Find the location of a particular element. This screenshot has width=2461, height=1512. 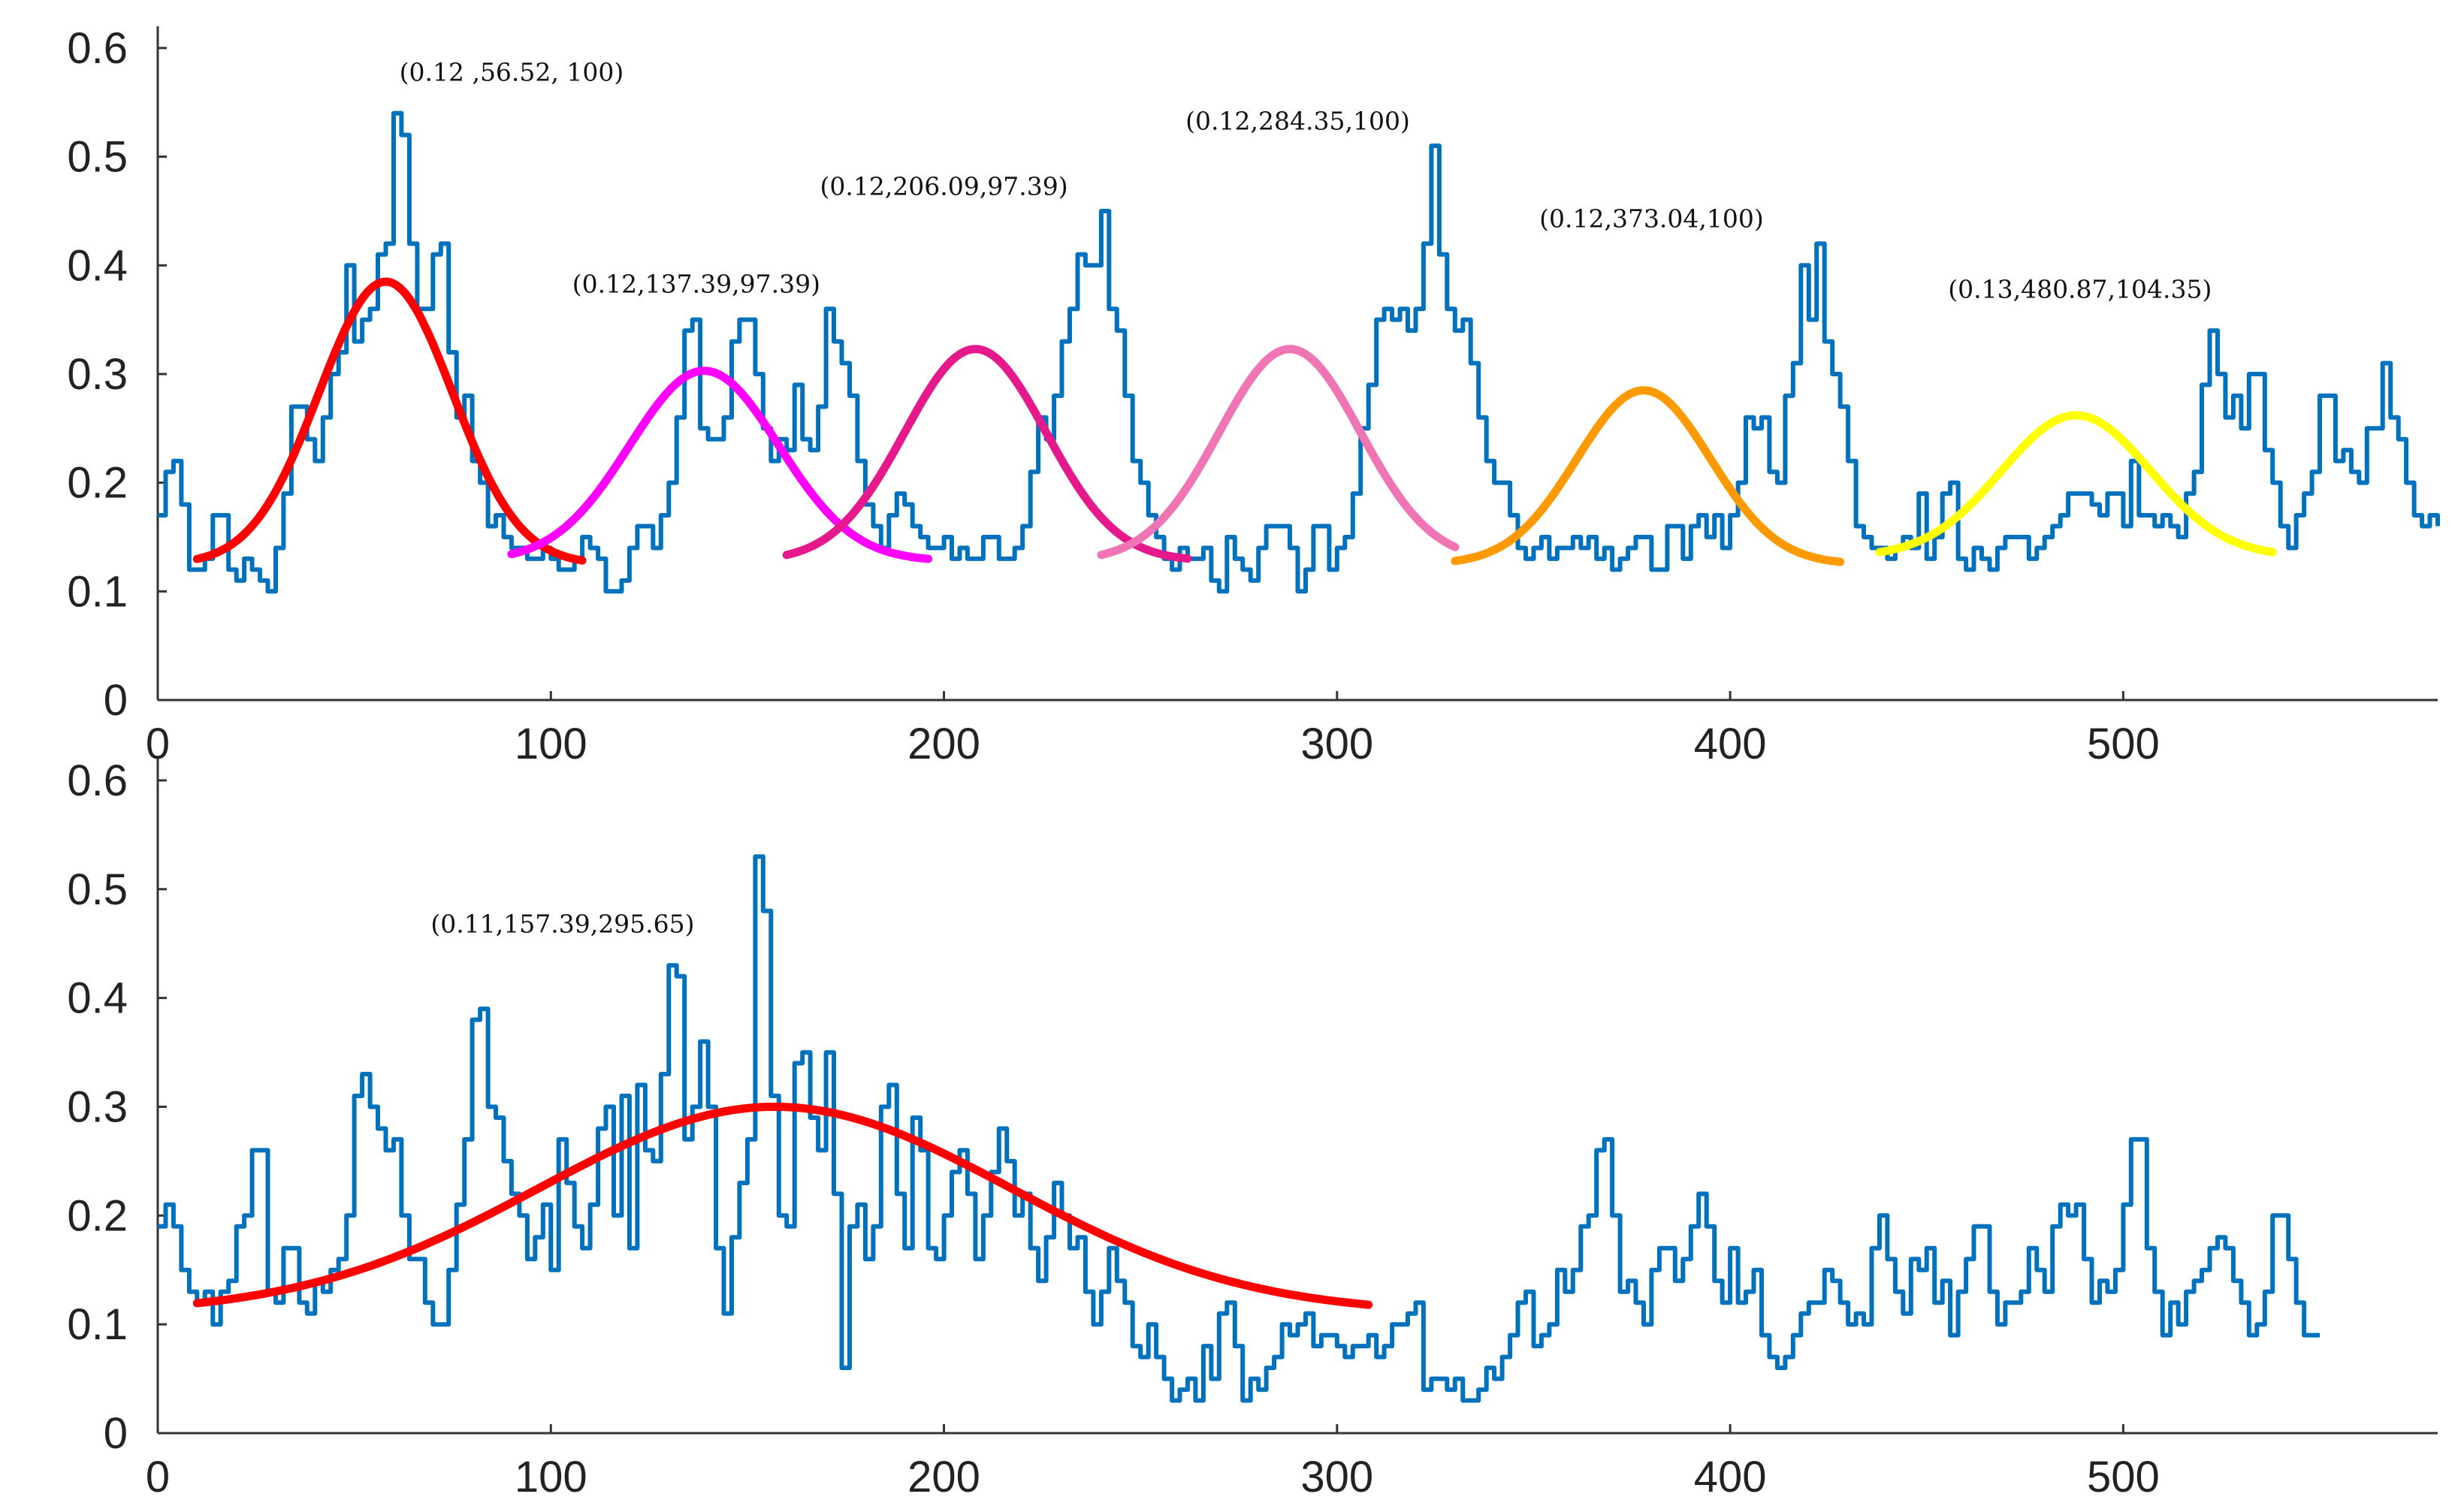

x-tick-label: 0 is located at coordinates (158, 1477).